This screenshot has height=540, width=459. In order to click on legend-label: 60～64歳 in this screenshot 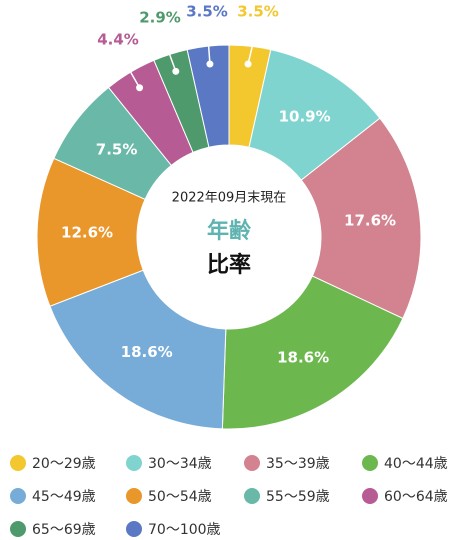, I will do `click(416, 497)`.